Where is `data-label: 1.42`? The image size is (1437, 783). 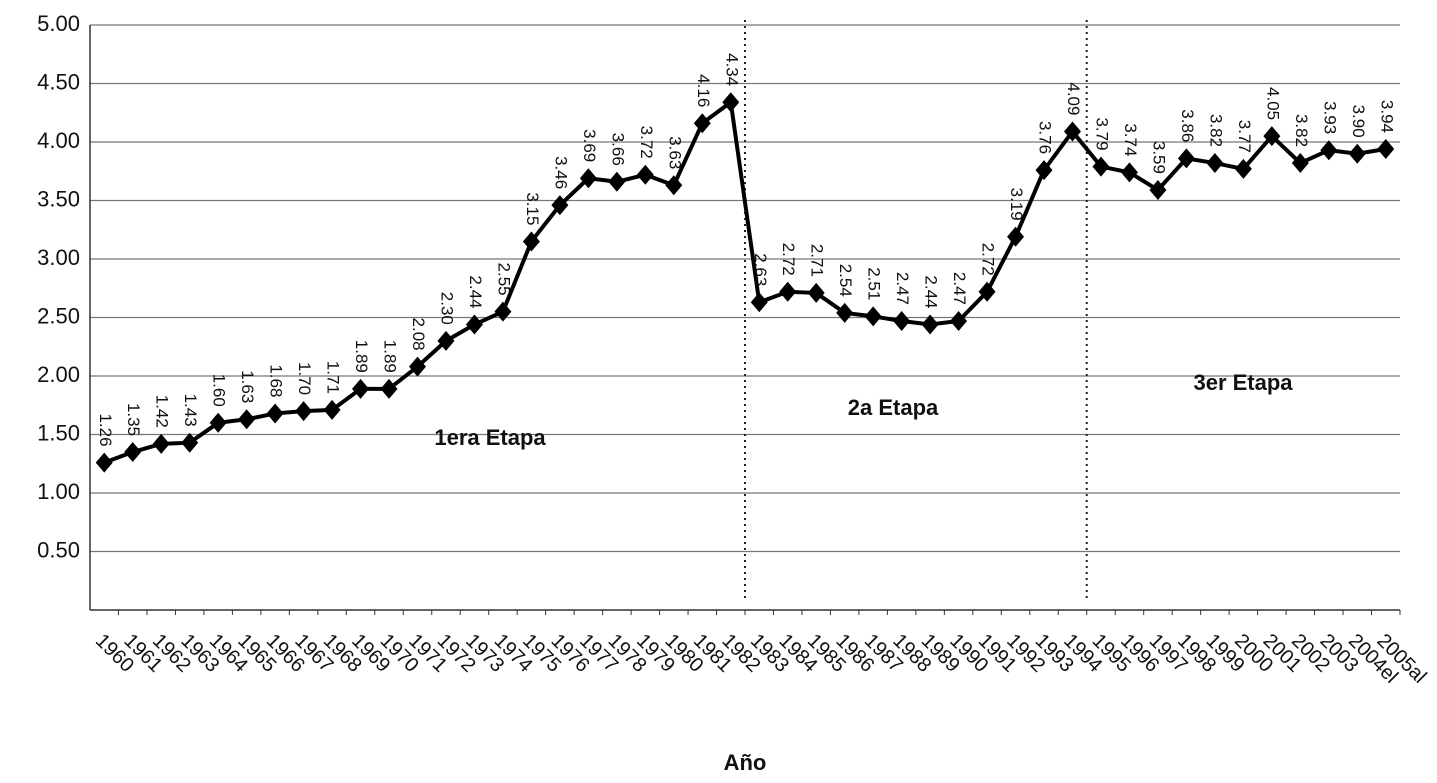
data-label: 1.42 is located at coordinates (162, 411).